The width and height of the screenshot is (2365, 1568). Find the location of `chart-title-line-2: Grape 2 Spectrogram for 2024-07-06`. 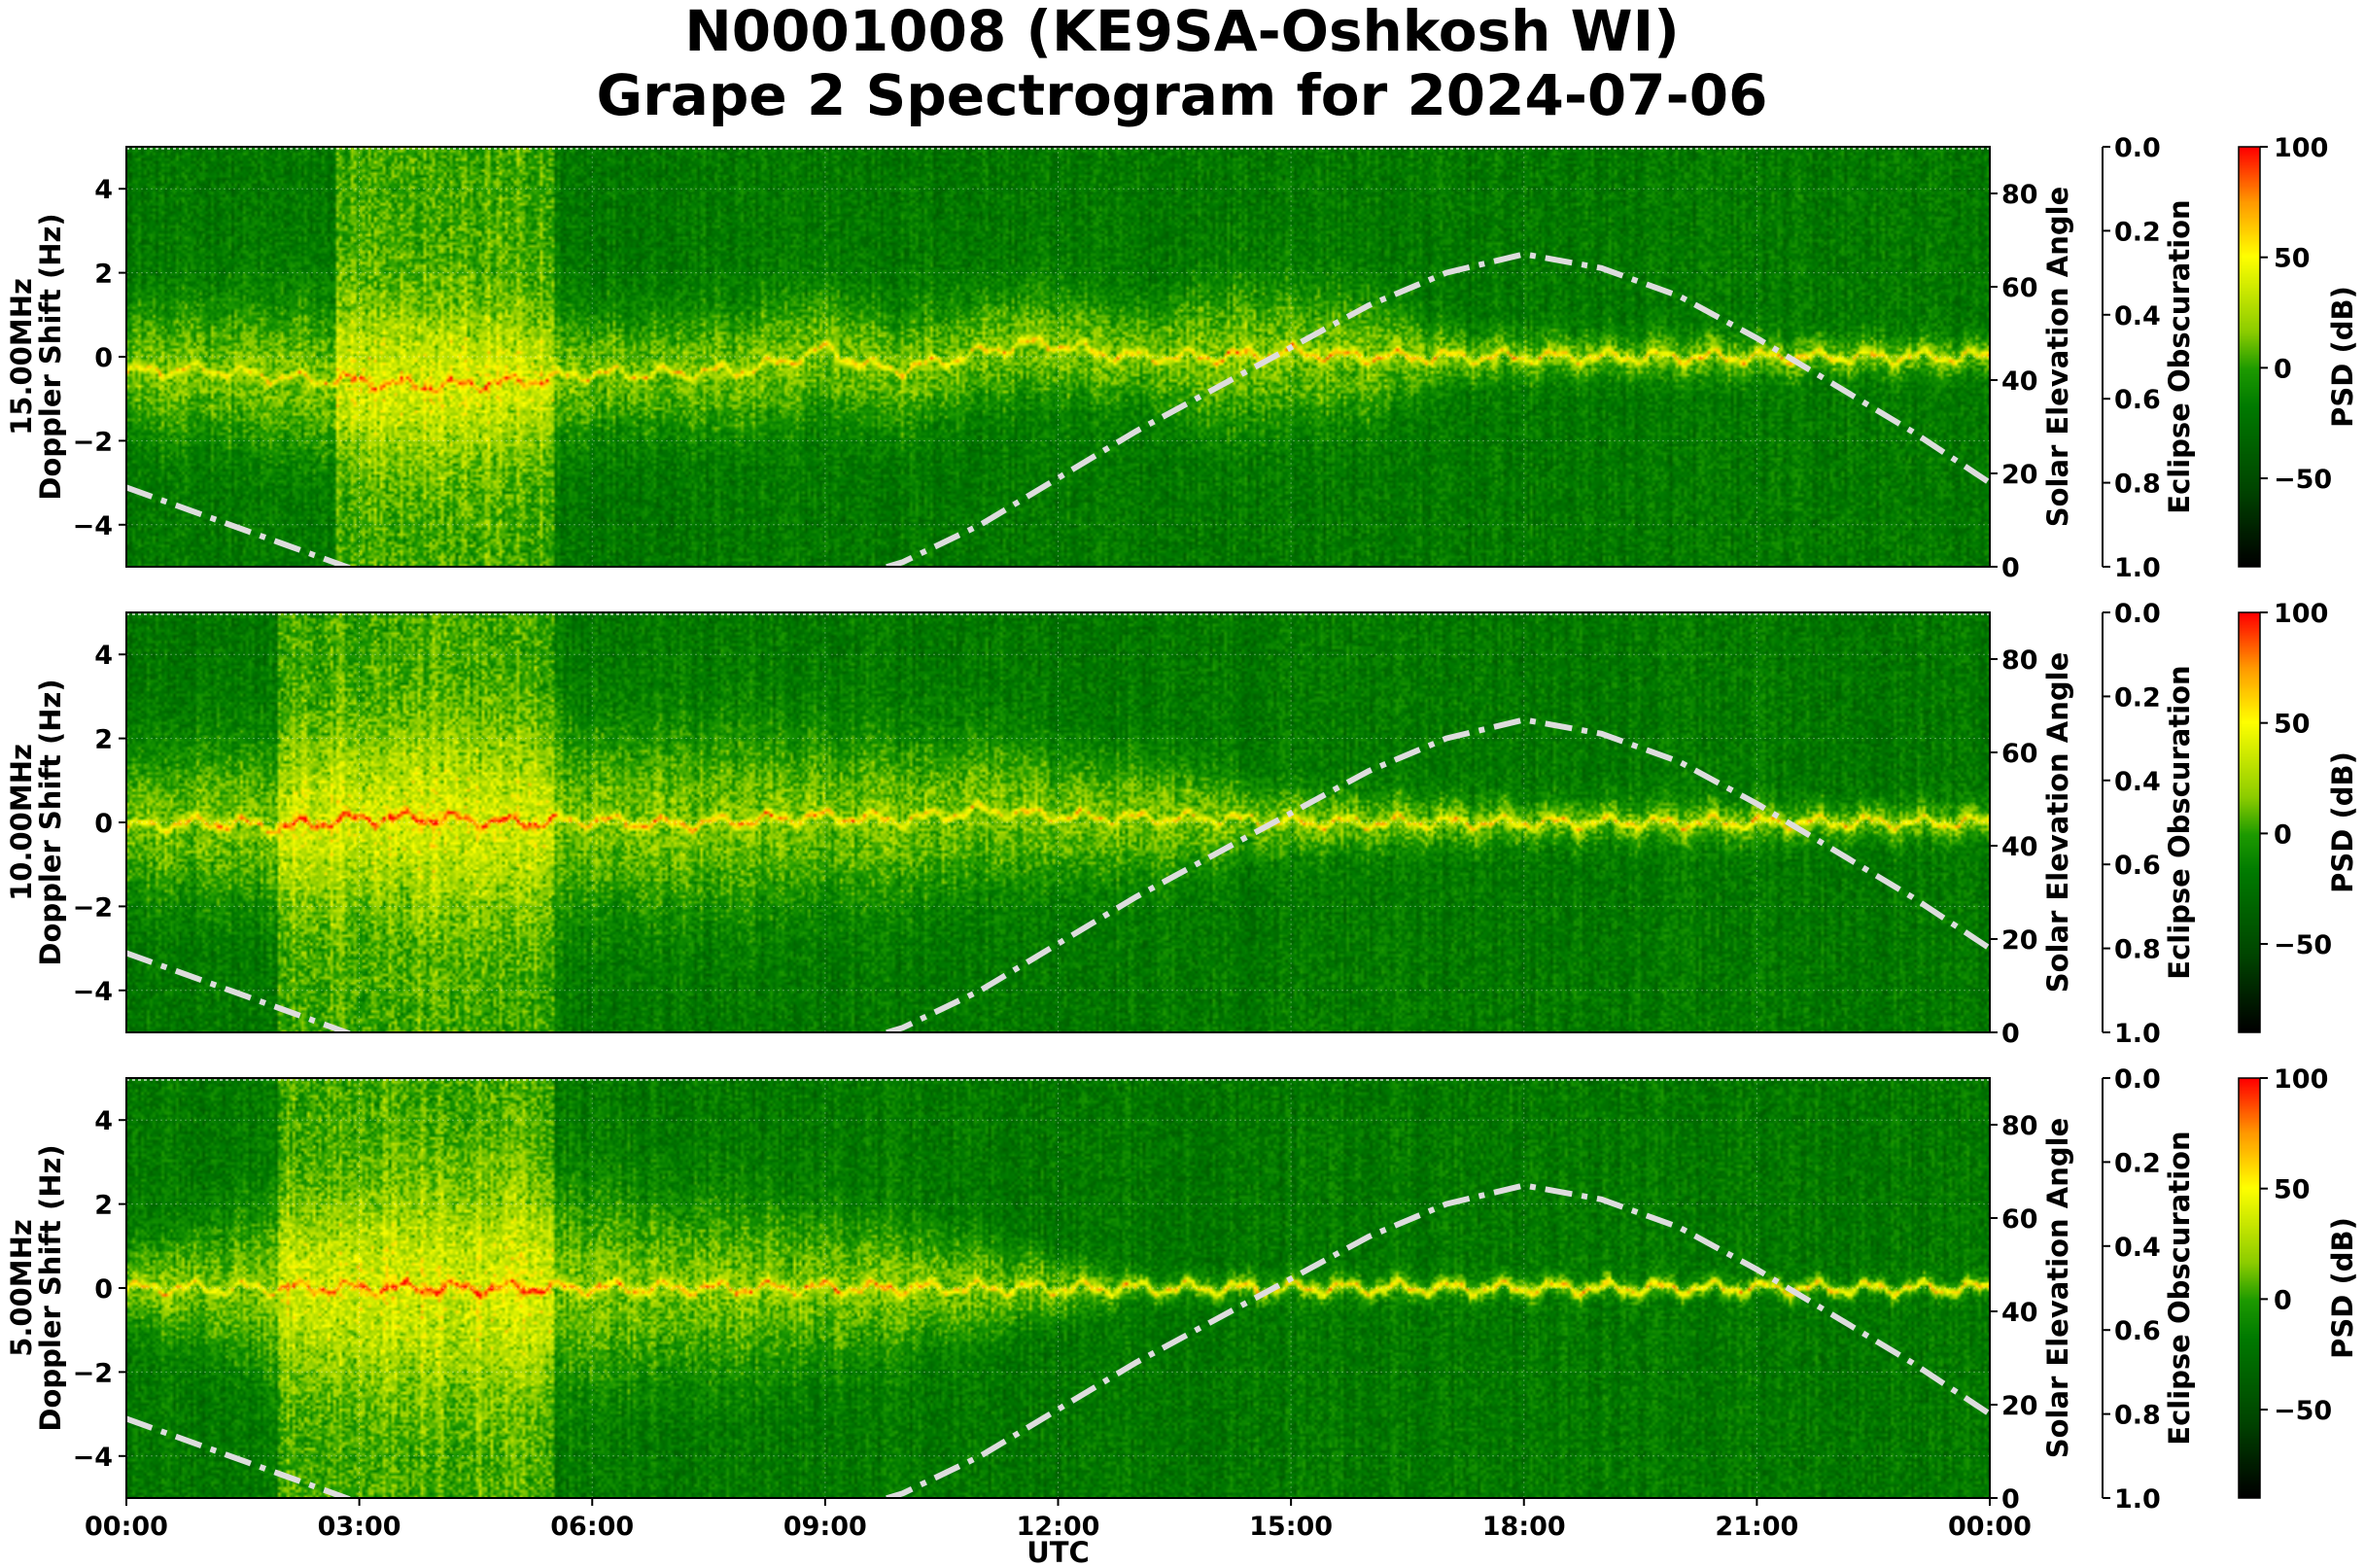

chart-title-line-2: Grape 2 Spectrogram for 2024-07-06 is located at coordinates (1182, 95).